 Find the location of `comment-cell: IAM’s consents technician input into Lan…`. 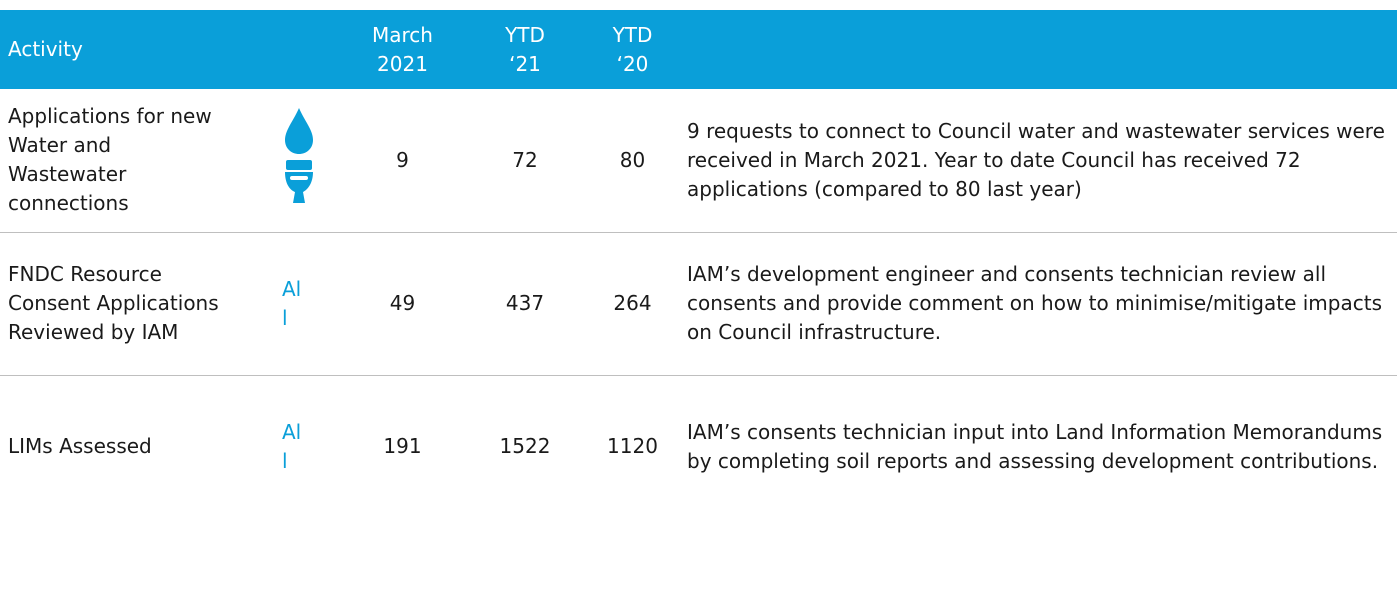

comment-cell: IAM’s consents technician input into Lan… is located at coordinates (1036, 446).